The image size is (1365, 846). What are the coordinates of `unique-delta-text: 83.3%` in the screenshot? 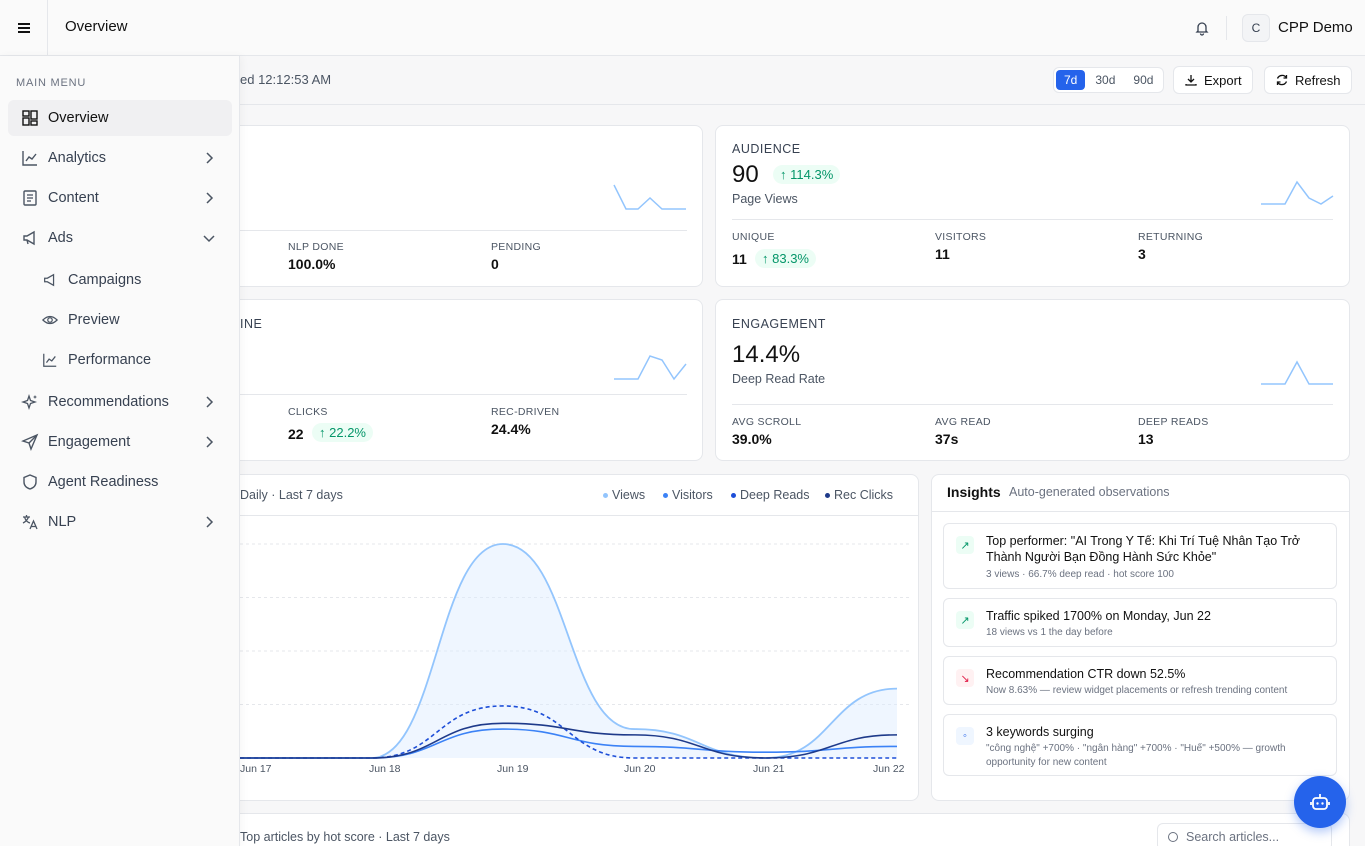 It's located at (790, 258).